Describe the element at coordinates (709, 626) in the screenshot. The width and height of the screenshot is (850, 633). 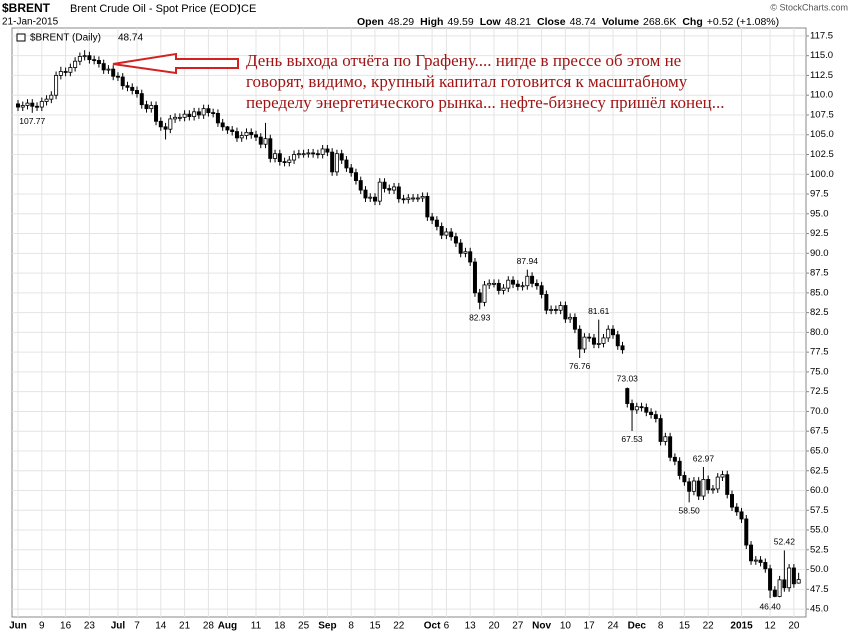
I see `x-tick-label: 22` at that location.